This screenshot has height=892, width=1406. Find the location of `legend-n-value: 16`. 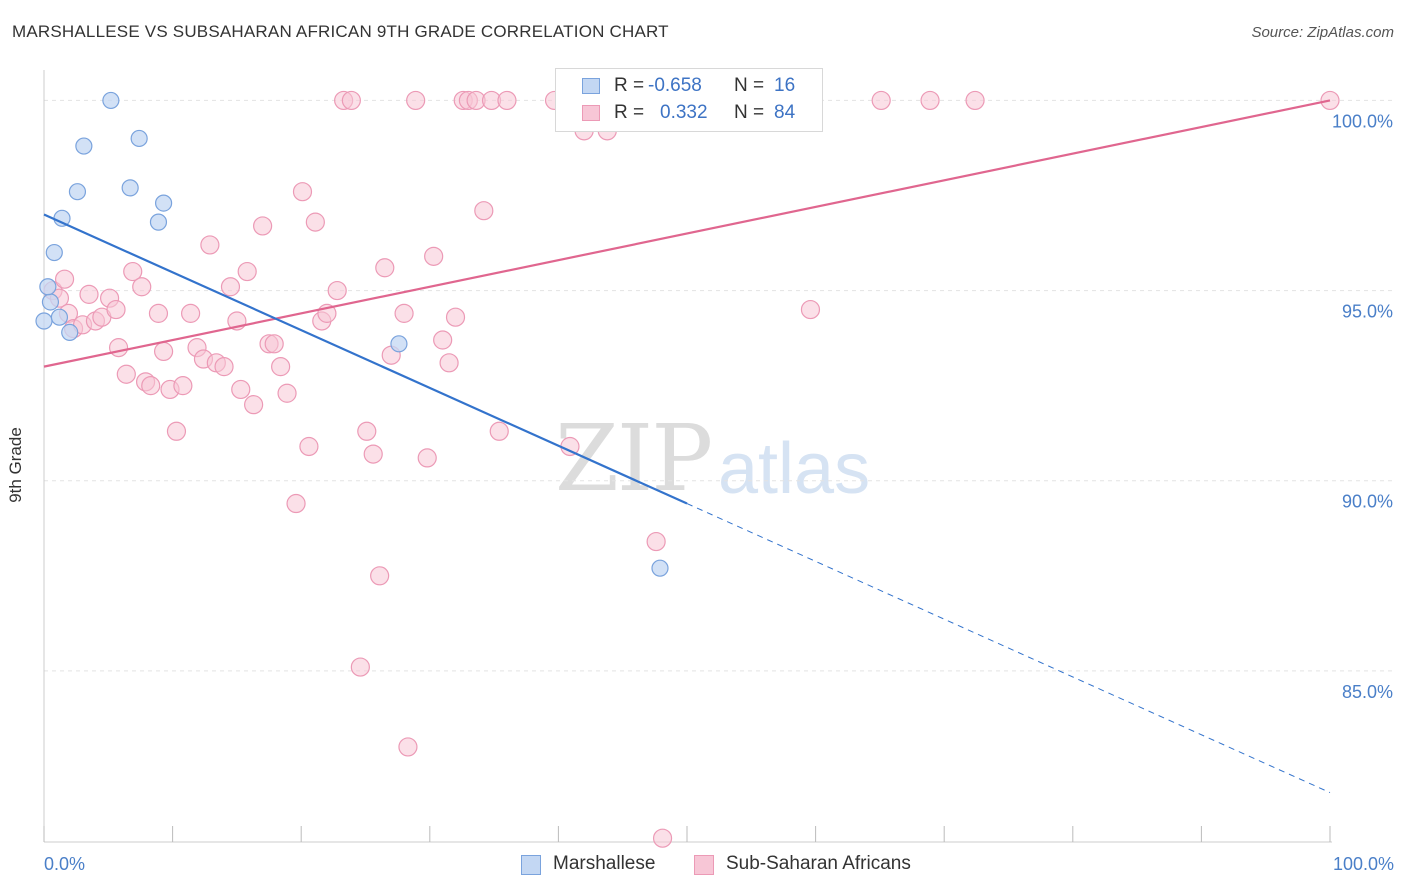

legend-n-value: 16 is located at coordinates (785, 85).